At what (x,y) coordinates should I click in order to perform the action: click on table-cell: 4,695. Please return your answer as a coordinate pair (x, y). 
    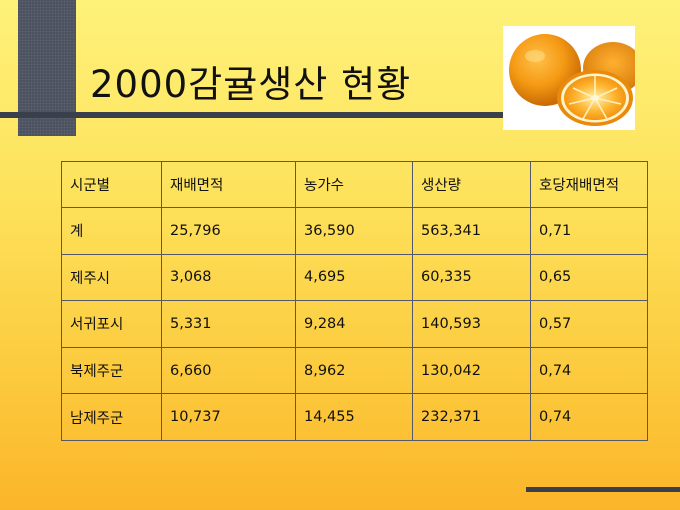
    Looking at the image, I should click on (354, 277).